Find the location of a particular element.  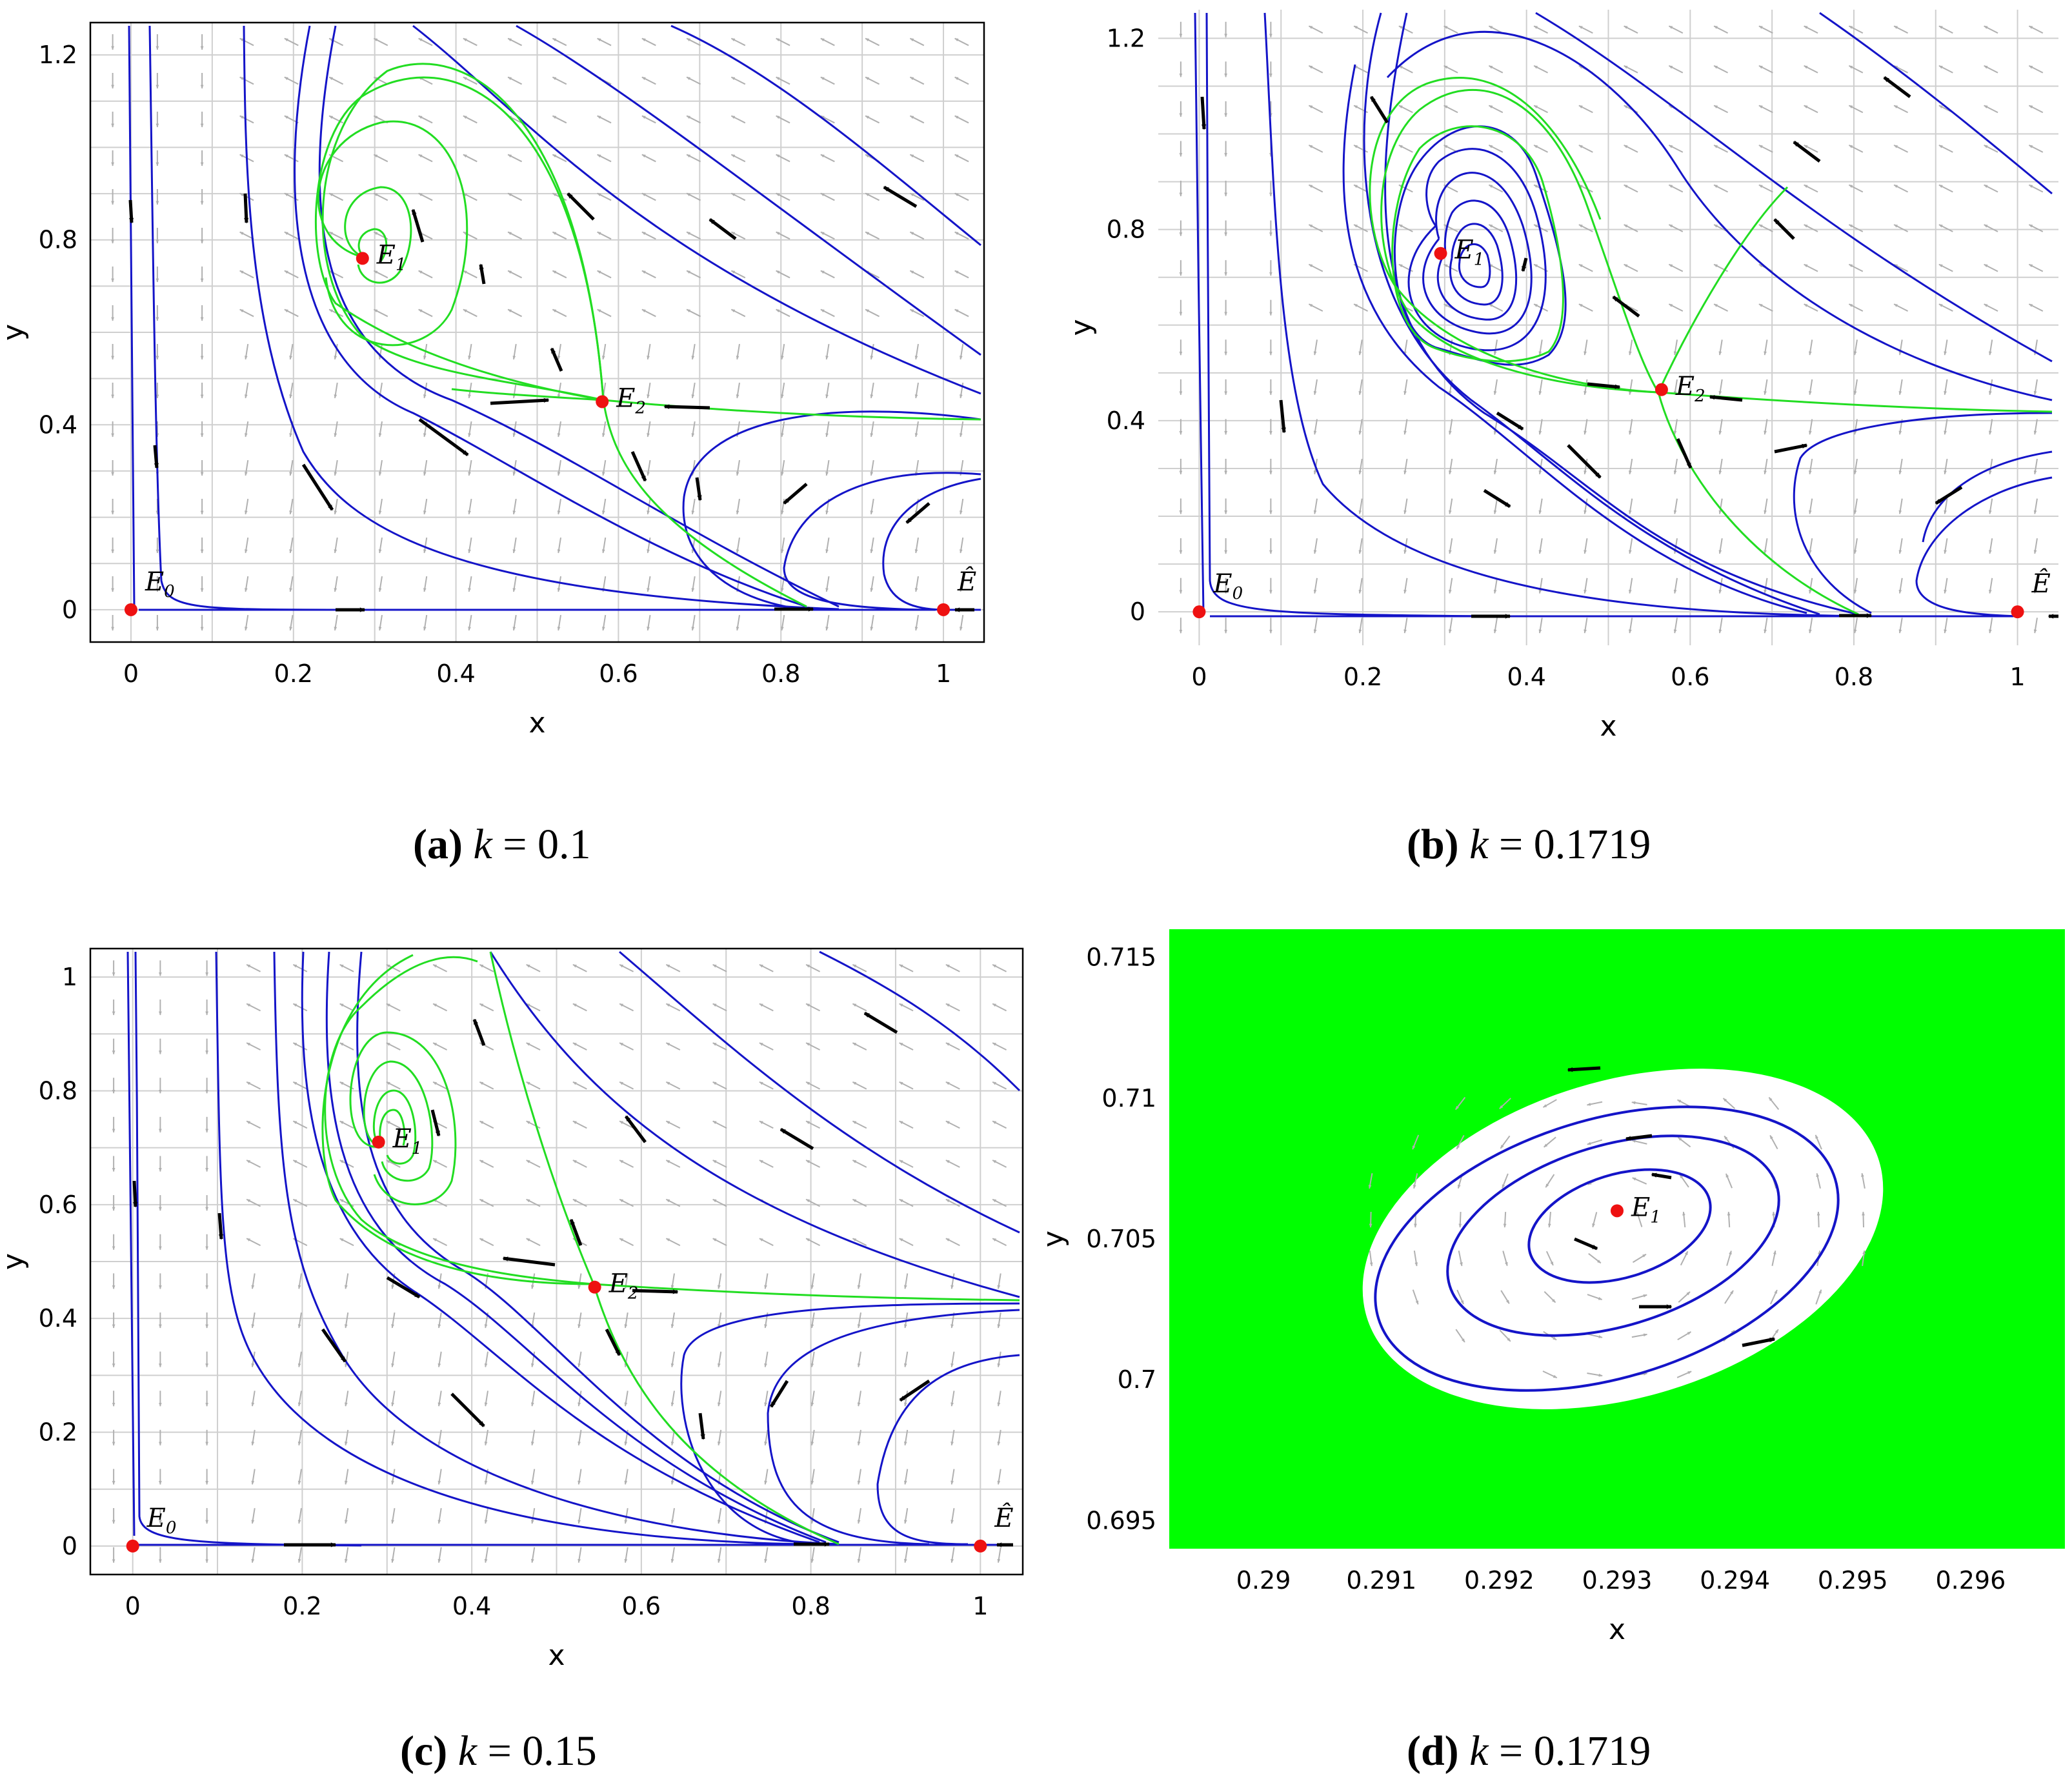

panel-c-blue-orbits is located at coordinates (573, 1249).